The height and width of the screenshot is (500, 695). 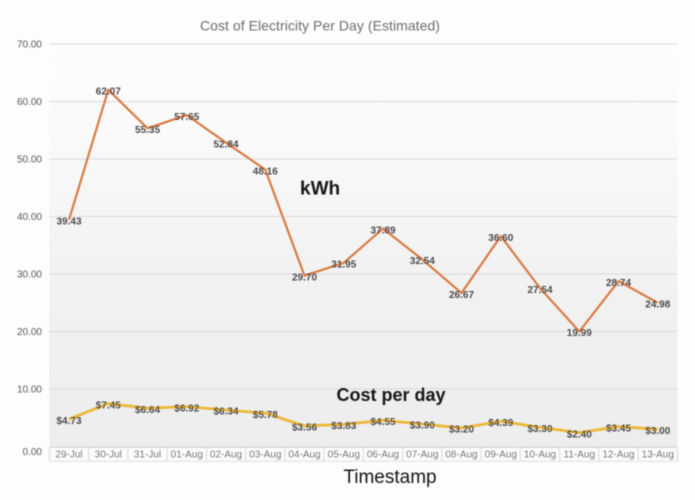 I want to click on svg-text: $3.45, so click(x=618, y=428).